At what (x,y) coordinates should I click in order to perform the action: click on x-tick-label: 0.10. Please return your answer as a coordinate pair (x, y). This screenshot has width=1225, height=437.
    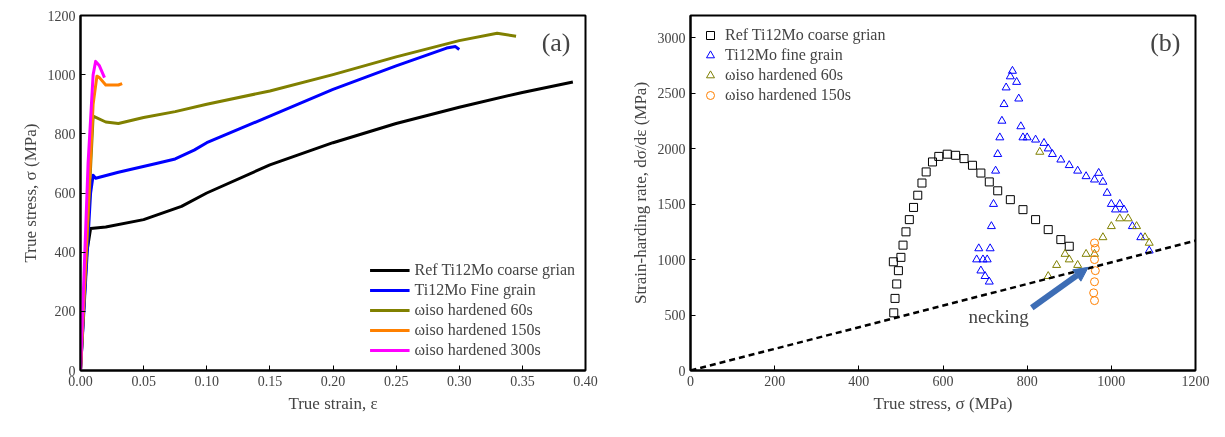
    Looking at the image, I should click on (206, 381).